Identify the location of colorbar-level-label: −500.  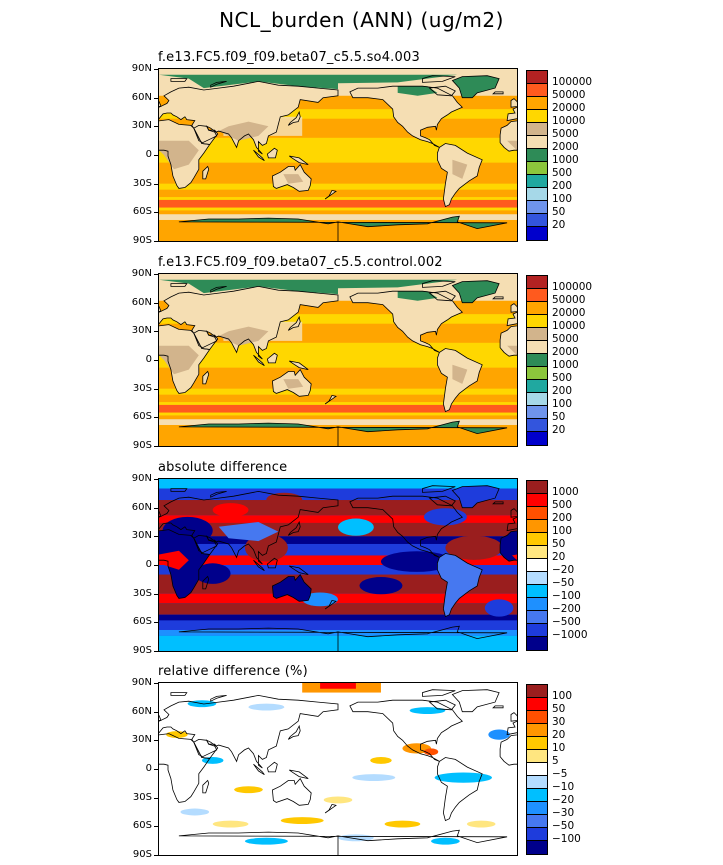
(566, 622).